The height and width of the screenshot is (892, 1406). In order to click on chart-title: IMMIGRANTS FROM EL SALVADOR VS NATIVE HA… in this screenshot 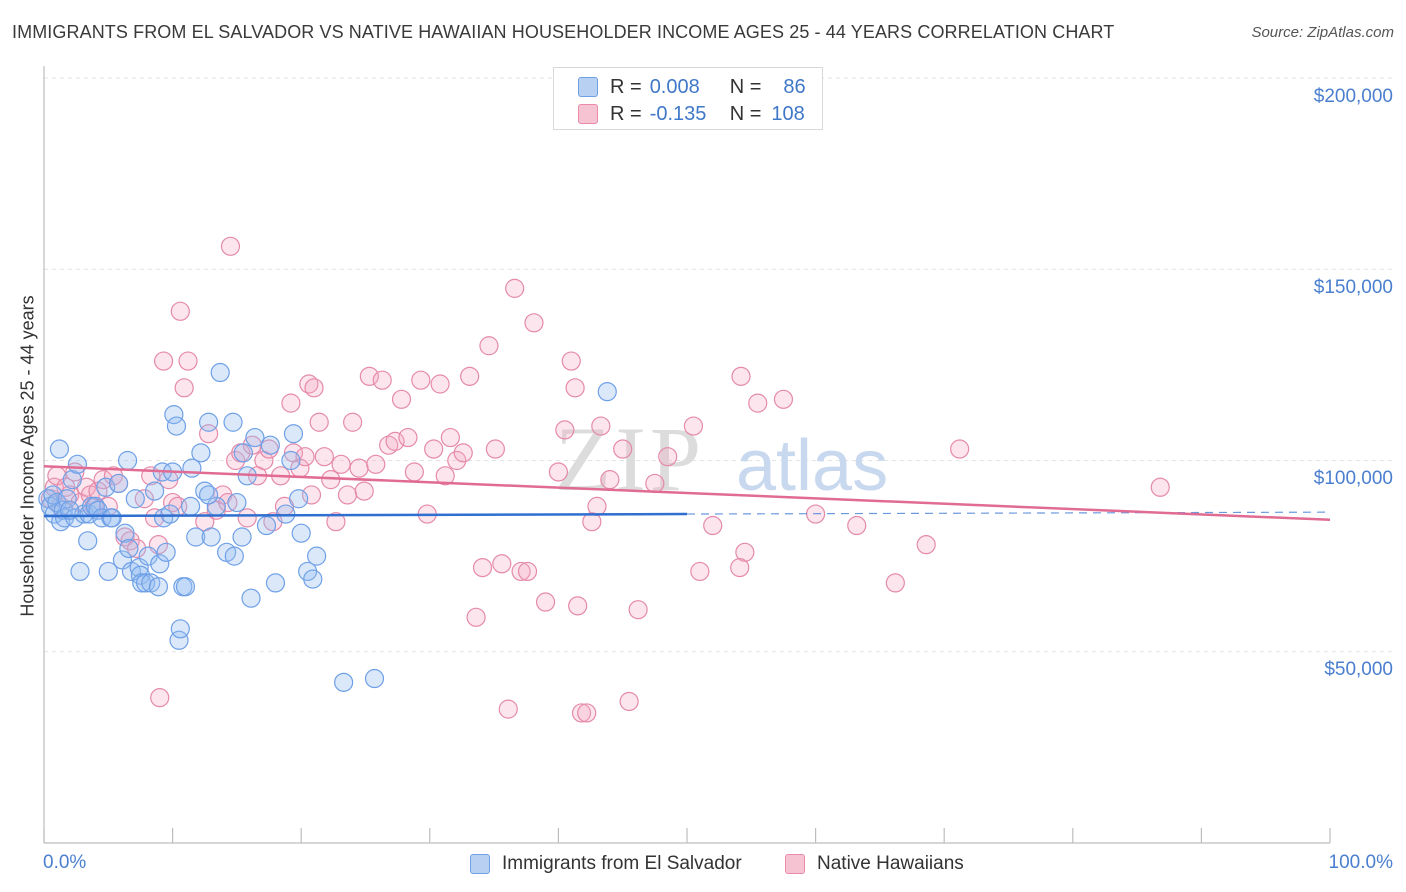, I will do `click(563, 32)`.